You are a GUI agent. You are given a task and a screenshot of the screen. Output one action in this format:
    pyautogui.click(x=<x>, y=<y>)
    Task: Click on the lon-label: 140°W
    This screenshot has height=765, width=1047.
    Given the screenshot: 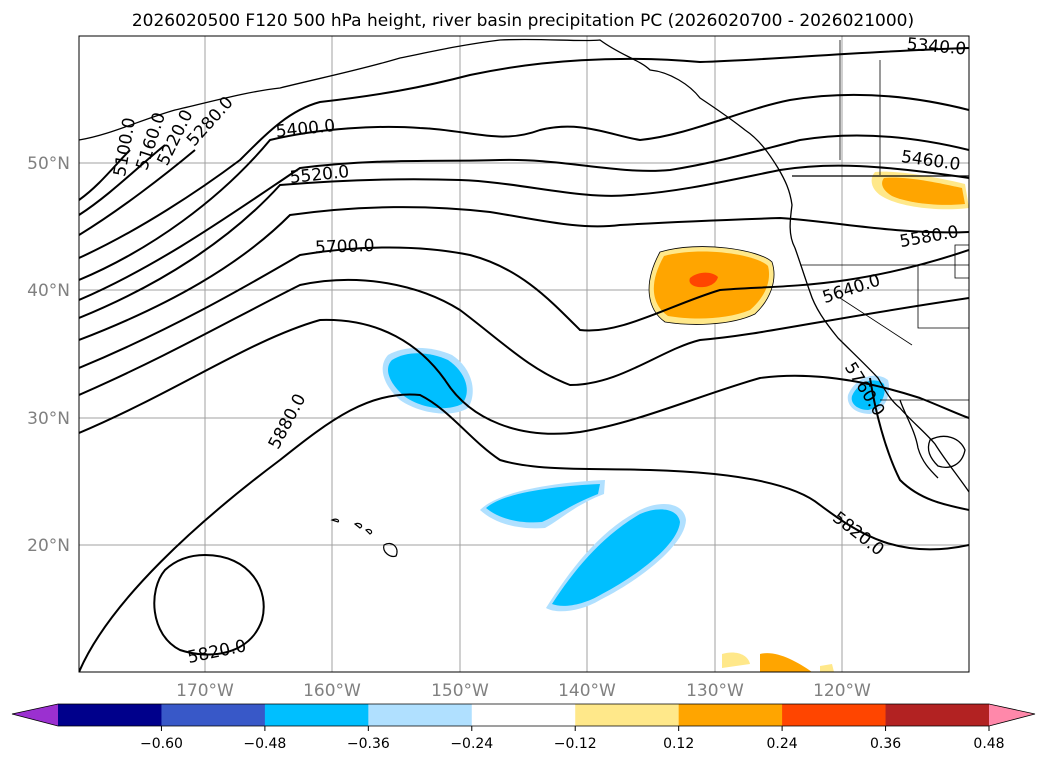 What is the action you would take?
    pyautogui.click(x=587, y=691)
    